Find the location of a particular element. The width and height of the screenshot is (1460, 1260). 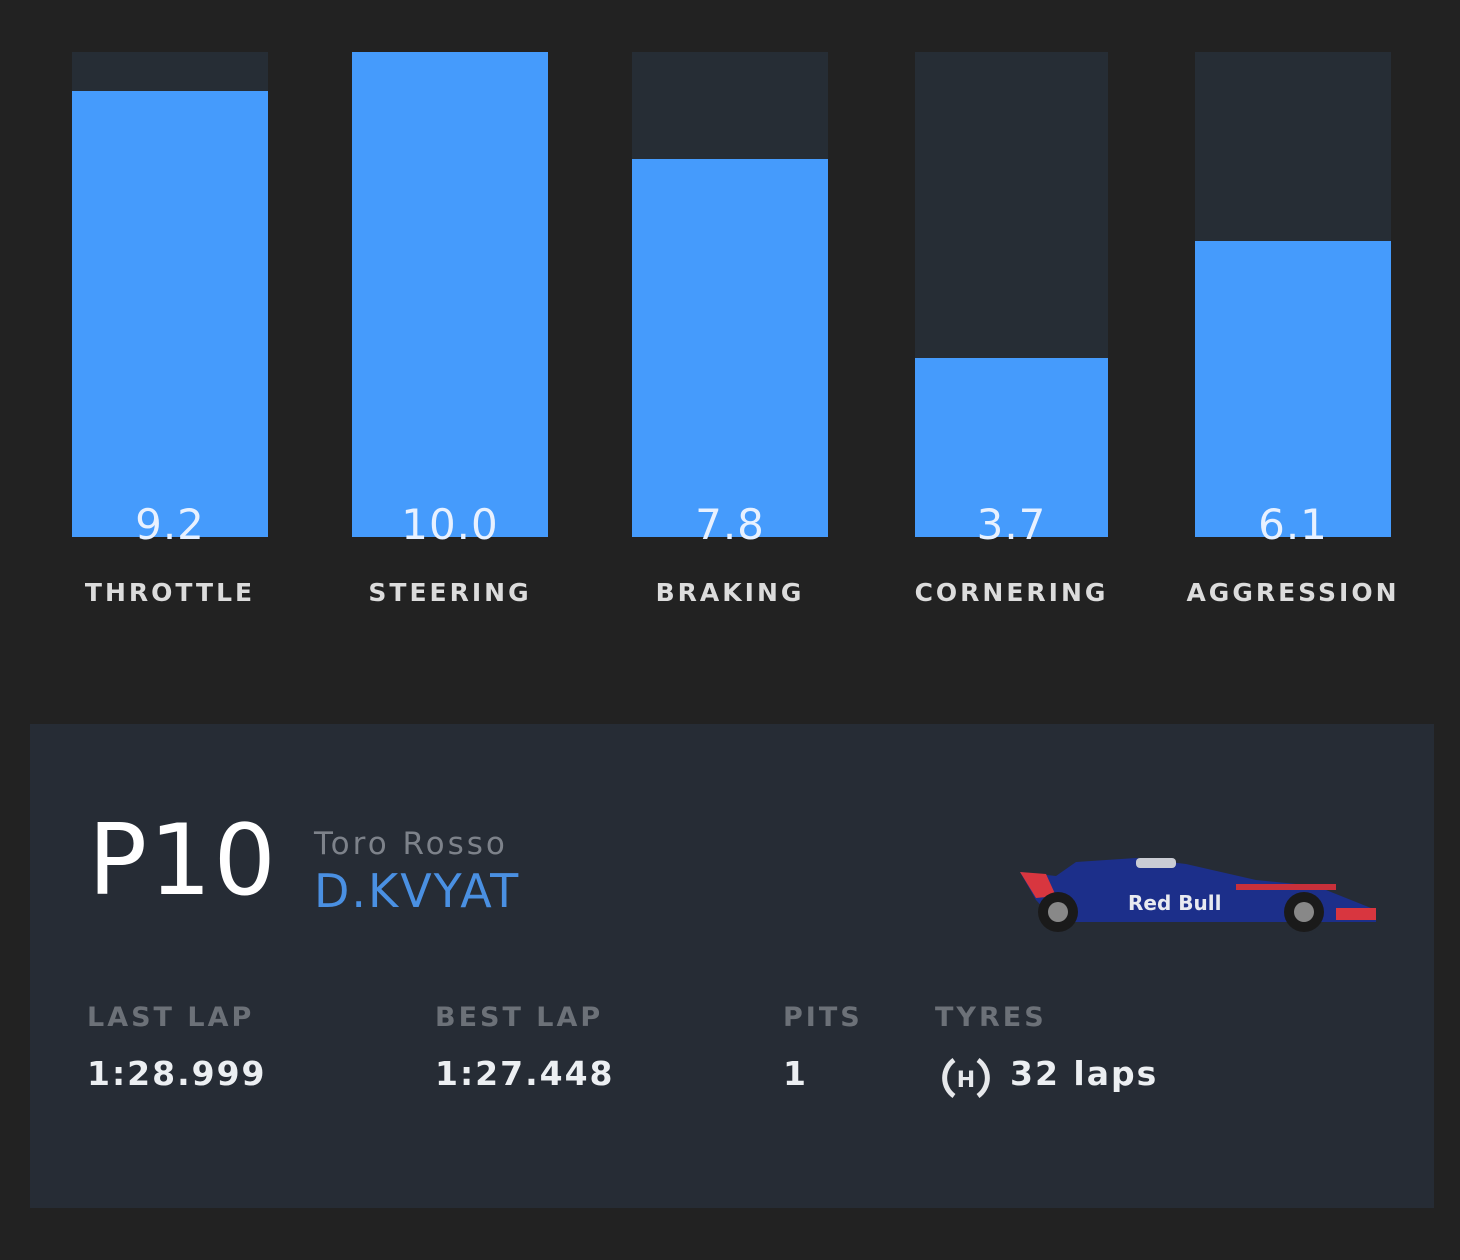

bar-value-label: 3.7 is located at coordinates (1011, 524).